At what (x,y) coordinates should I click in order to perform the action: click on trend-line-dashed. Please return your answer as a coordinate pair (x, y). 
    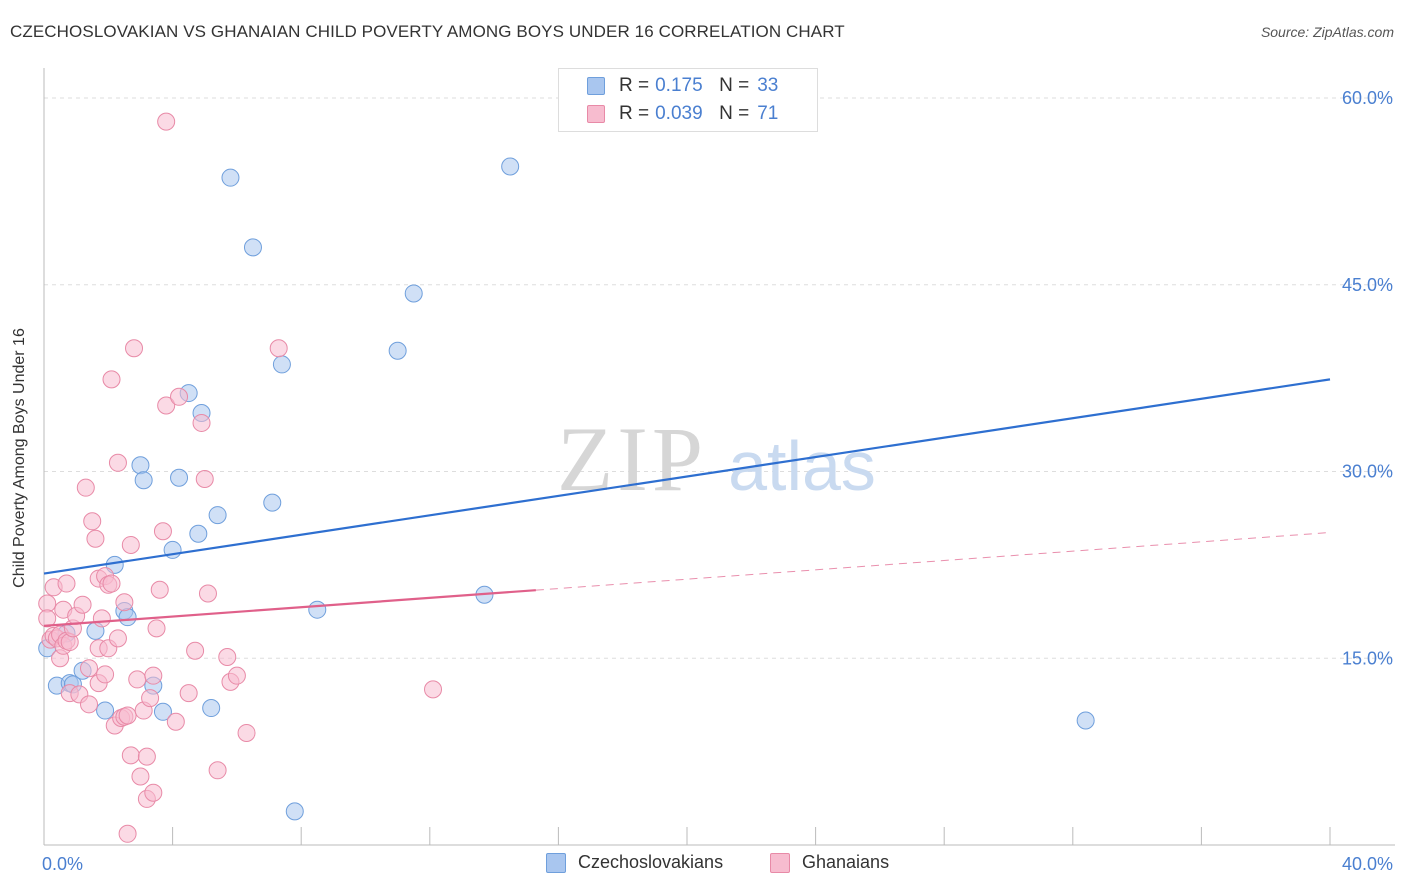
    Looking at the image, I should click on (933, 561).